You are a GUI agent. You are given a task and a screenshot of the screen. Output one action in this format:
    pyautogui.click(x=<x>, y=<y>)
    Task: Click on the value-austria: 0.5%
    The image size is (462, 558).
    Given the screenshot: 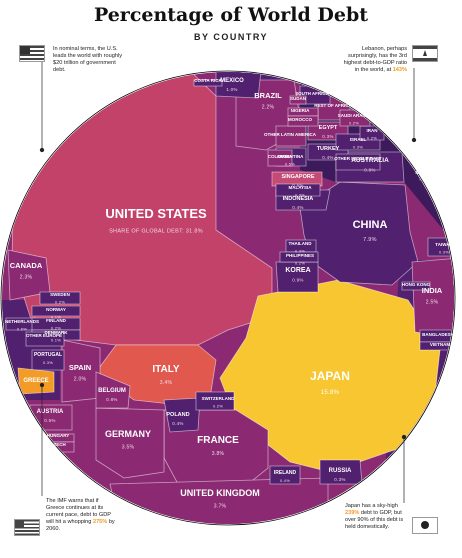 What is the action you would take?
    pyautogui.click(x=49, y=420)
    